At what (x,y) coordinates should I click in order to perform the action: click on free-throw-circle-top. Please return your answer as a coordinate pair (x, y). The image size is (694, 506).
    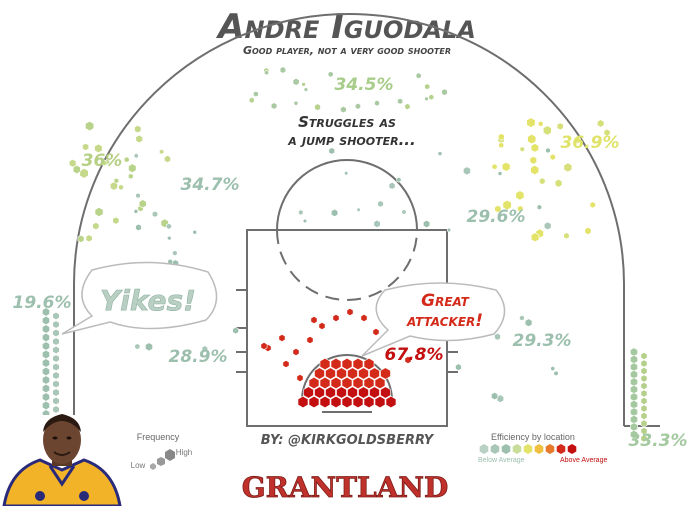
    Looking at the image, I should click on (347, 195).